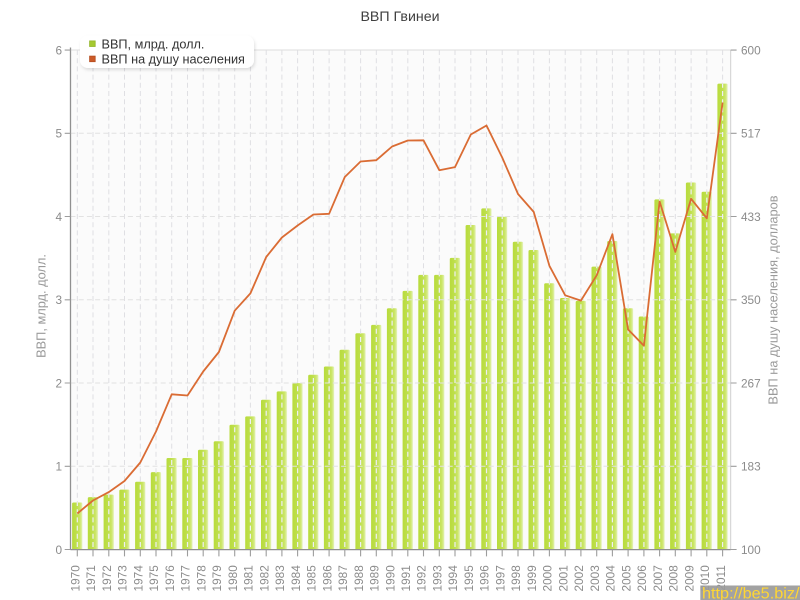  Describe the element at coordinates (233, 578) in the screenshot. I see `svg-text: 1980` at that location.